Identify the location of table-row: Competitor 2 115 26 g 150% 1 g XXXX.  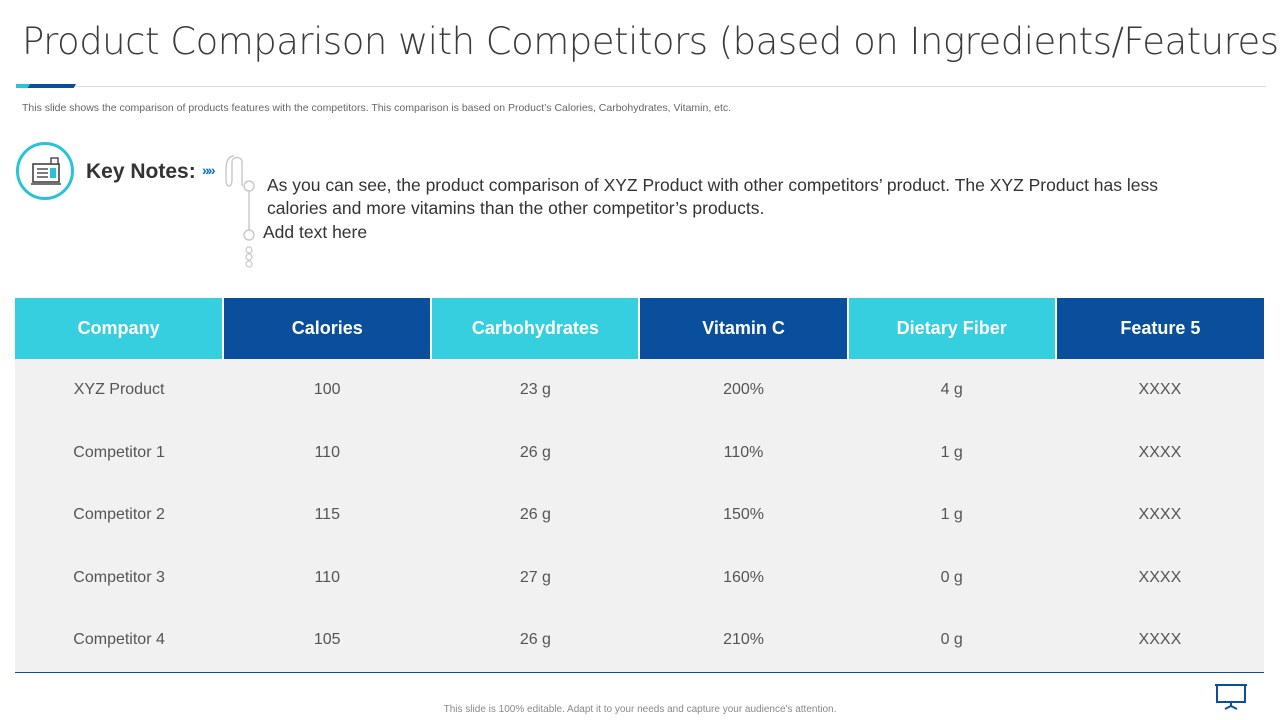
(639, 515).